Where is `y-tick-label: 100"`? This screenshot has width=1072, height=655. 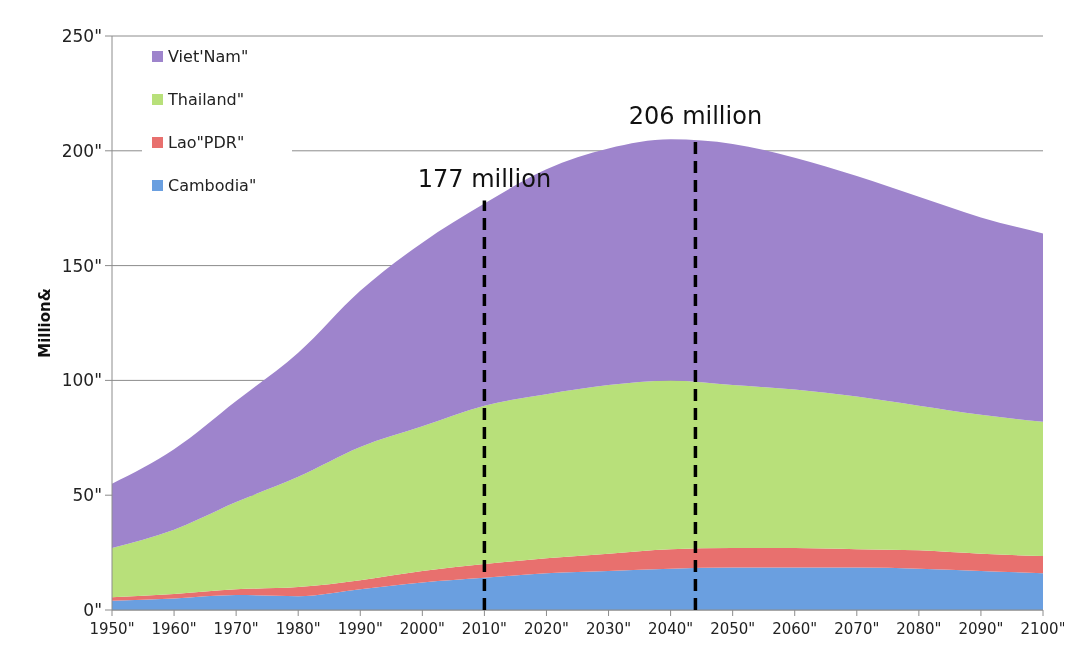 y-tick-label: 100" is located at coordinates (81, 380).